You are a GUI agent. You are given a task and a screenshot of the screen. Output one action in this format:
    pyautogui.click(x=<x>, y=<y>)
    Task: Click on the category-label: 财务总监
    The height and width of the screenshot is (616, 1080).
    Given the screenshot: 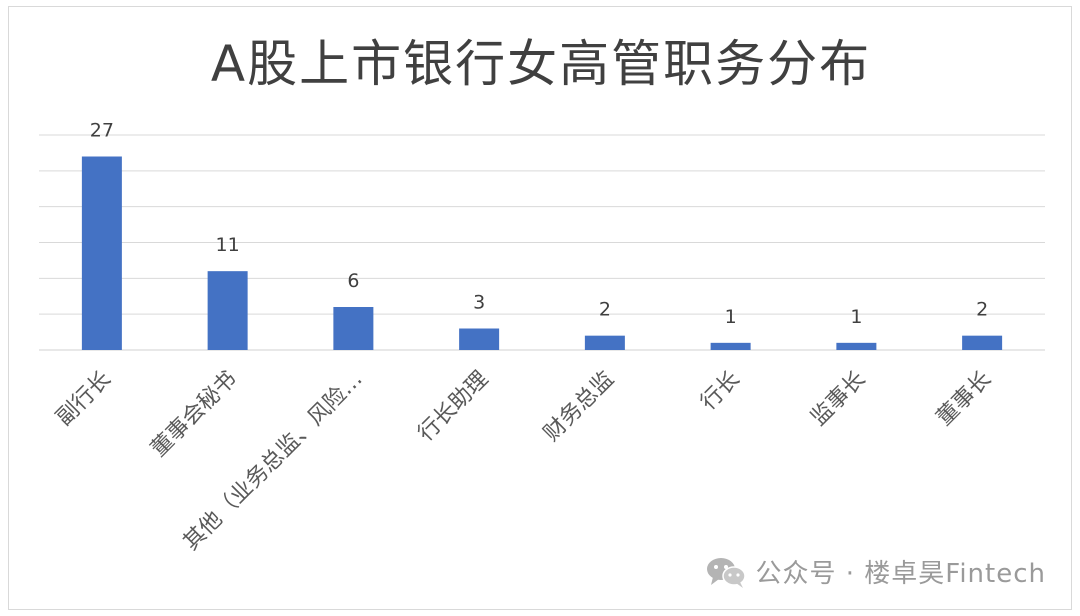 What is the action you would take?
    pyautogui.click(x=579, y=407)
    